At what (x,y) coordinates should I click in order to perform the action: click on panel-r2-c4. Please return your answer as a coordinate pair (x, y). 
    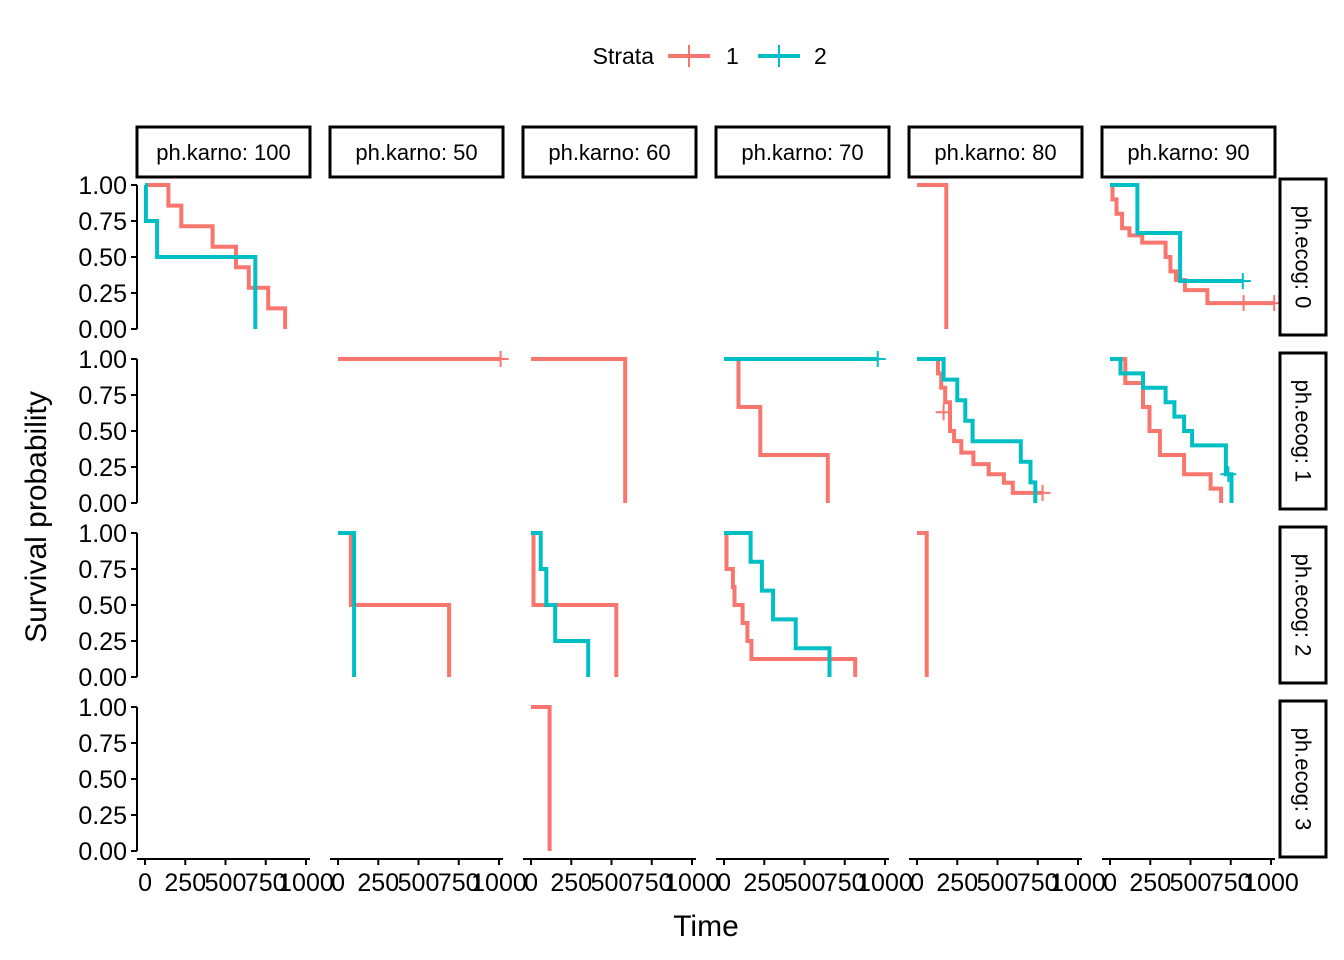
    Looking at the image, I should click on (923, 604).